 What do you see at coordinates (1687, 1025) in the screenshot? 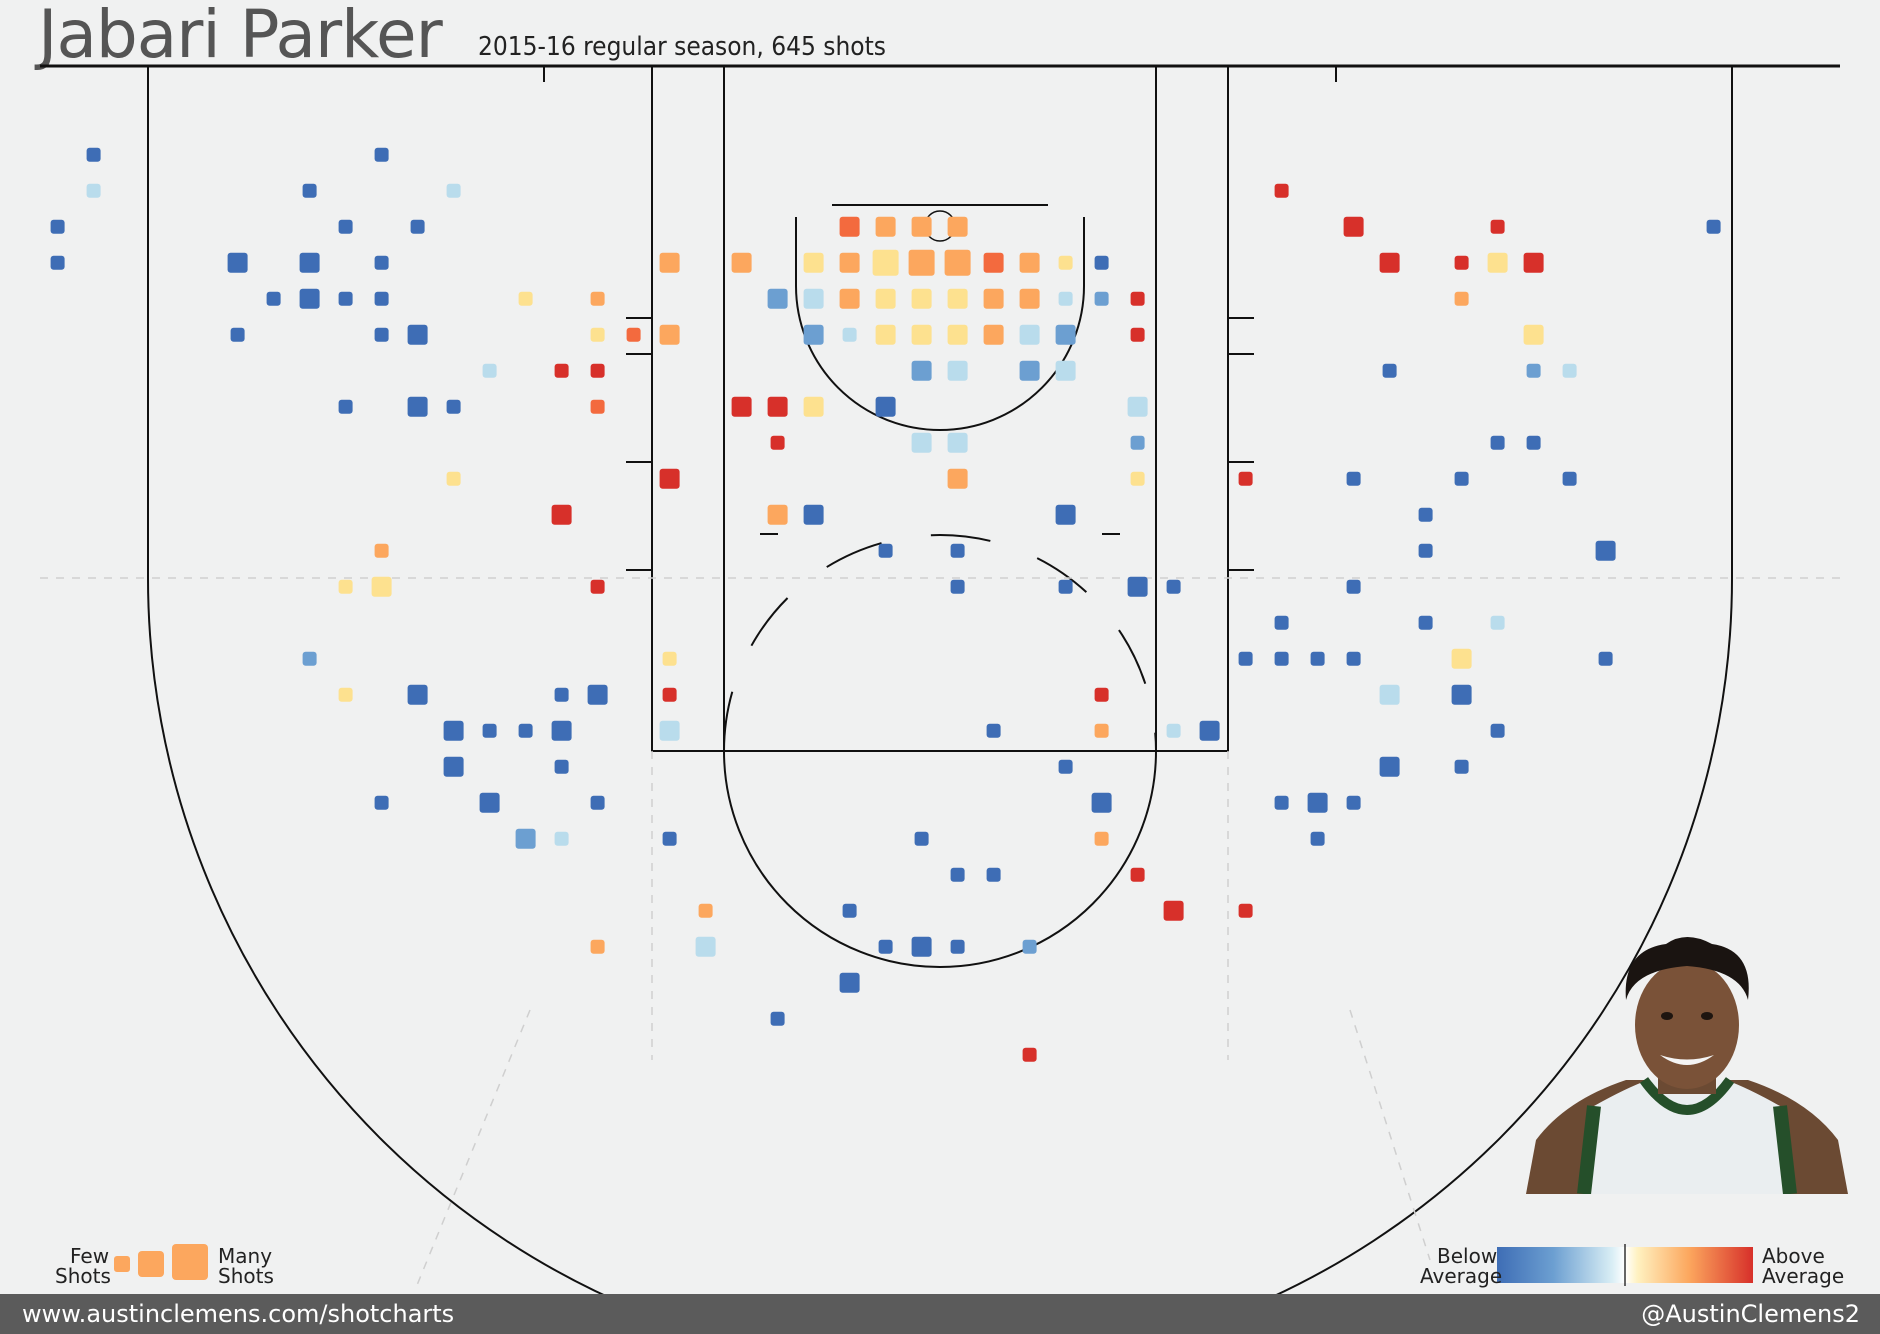
I see `face` at bounding box center [1687, 1025].